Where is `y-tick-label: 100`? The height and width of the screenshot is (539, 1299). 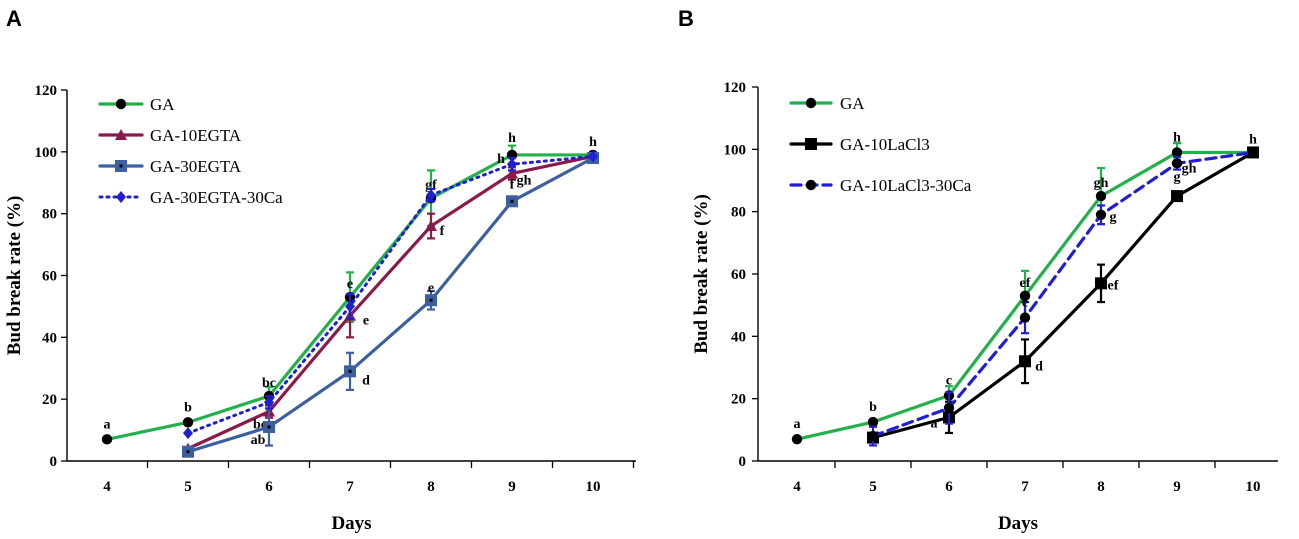
y-tick-label: 100 is located at coordinates (46, 153).